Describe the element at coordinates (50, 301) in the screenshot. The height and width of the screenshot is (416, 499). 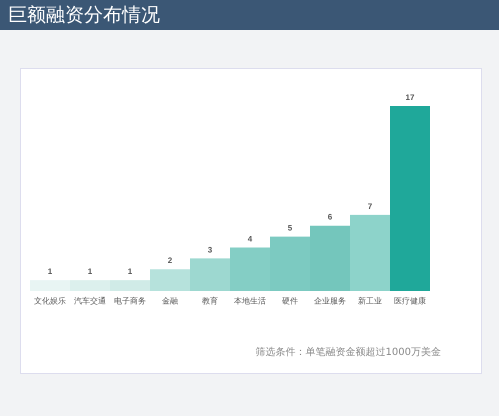
I see `x-tick-label: 文化娱乐` at that location.